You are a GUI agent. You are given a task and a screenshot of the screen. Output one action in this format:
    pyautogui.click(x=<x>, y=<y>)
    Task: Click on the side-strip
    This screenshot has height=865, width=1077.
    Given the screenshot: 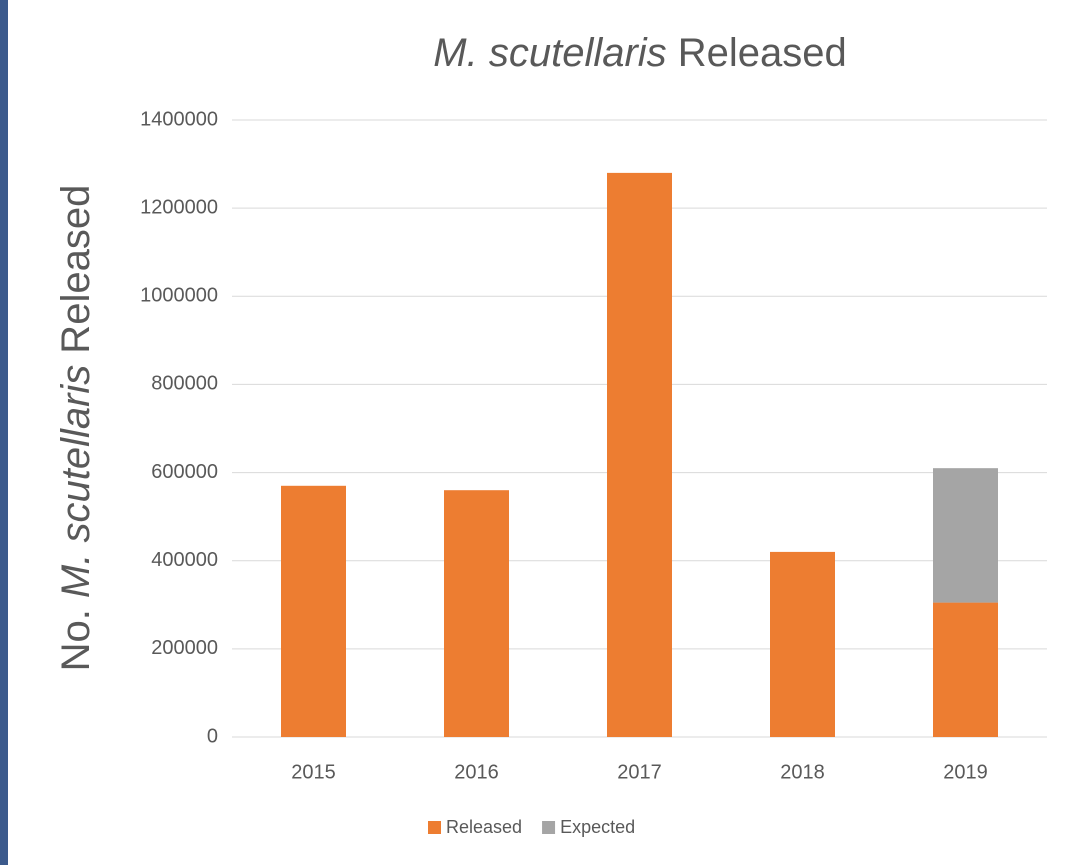 What is the action you would take?
    pyautogui.click(x=4, y=432)
    